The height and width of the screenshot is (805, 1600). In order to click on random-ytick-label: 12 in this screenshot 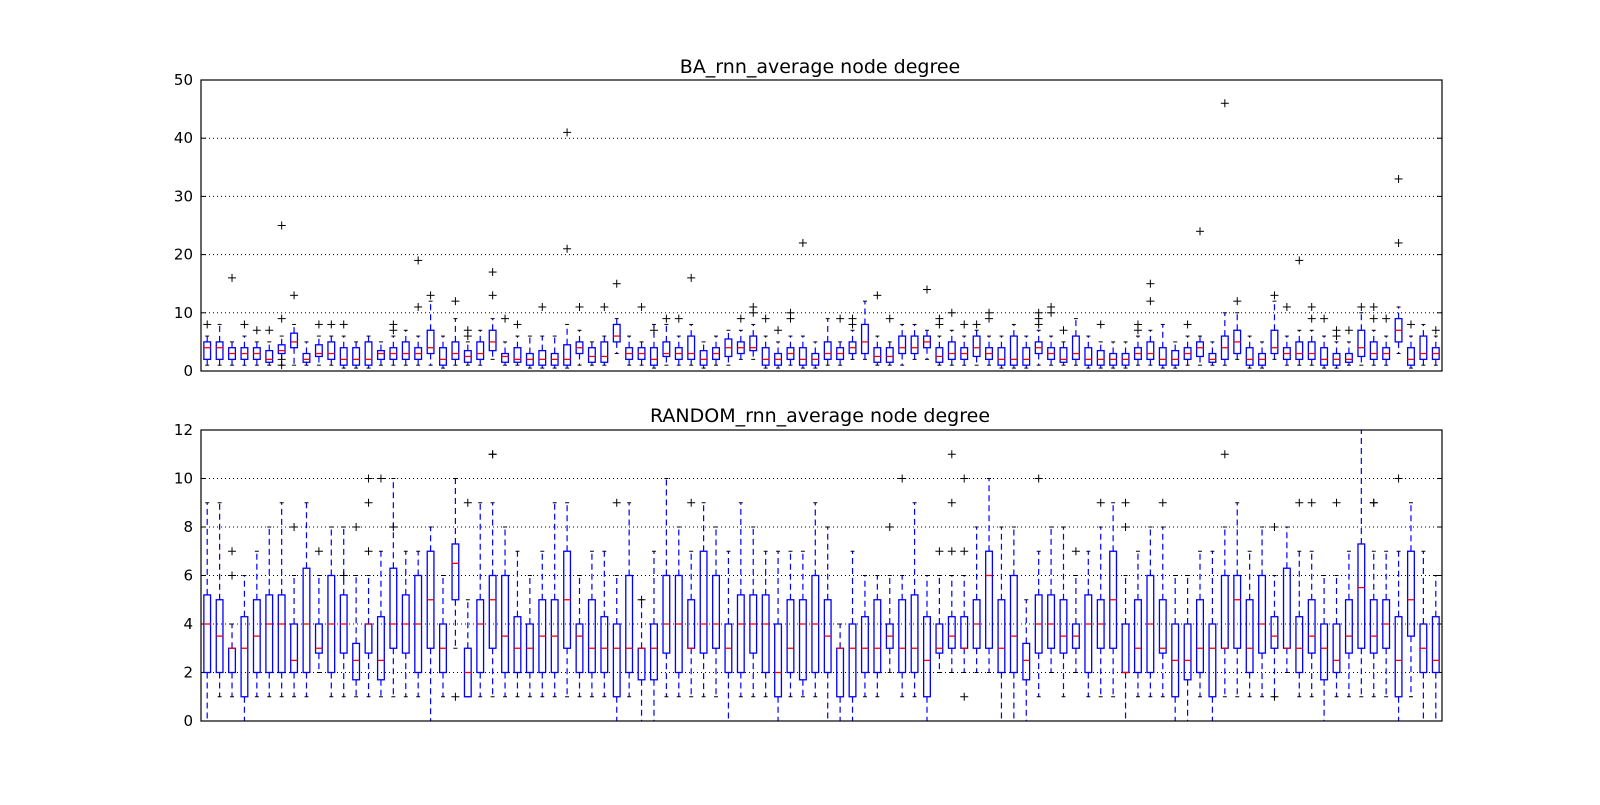, I will do `click(183, 430)`.